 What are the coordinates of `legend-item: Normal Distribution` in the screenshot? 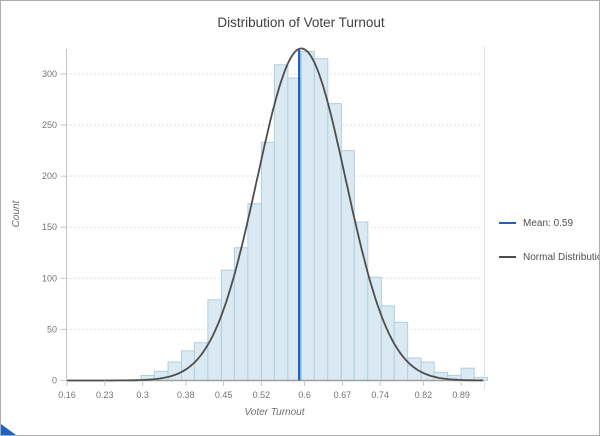 It's located at (549, 257).